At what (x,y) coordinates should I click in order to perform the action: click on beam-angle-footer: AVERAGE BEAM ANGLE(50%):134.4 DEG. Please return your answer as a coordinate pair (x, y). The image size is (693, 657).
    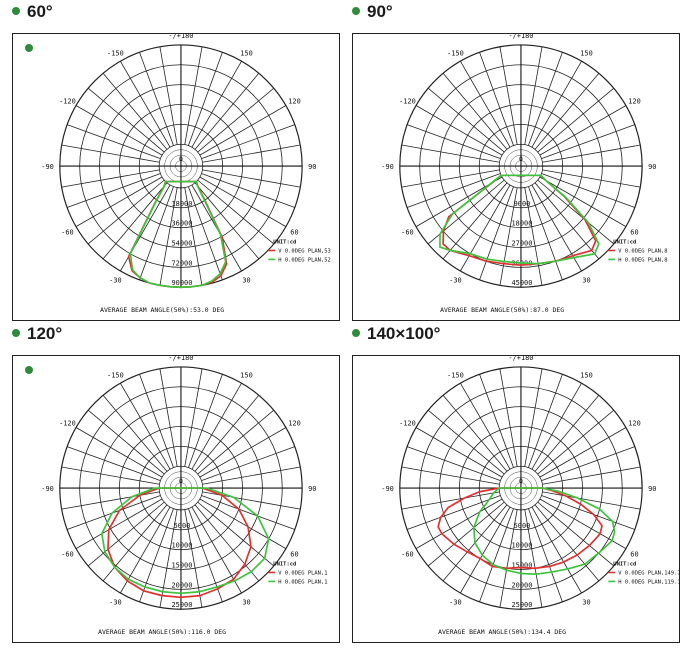
    Looking at the image, I should click on (502, 632).